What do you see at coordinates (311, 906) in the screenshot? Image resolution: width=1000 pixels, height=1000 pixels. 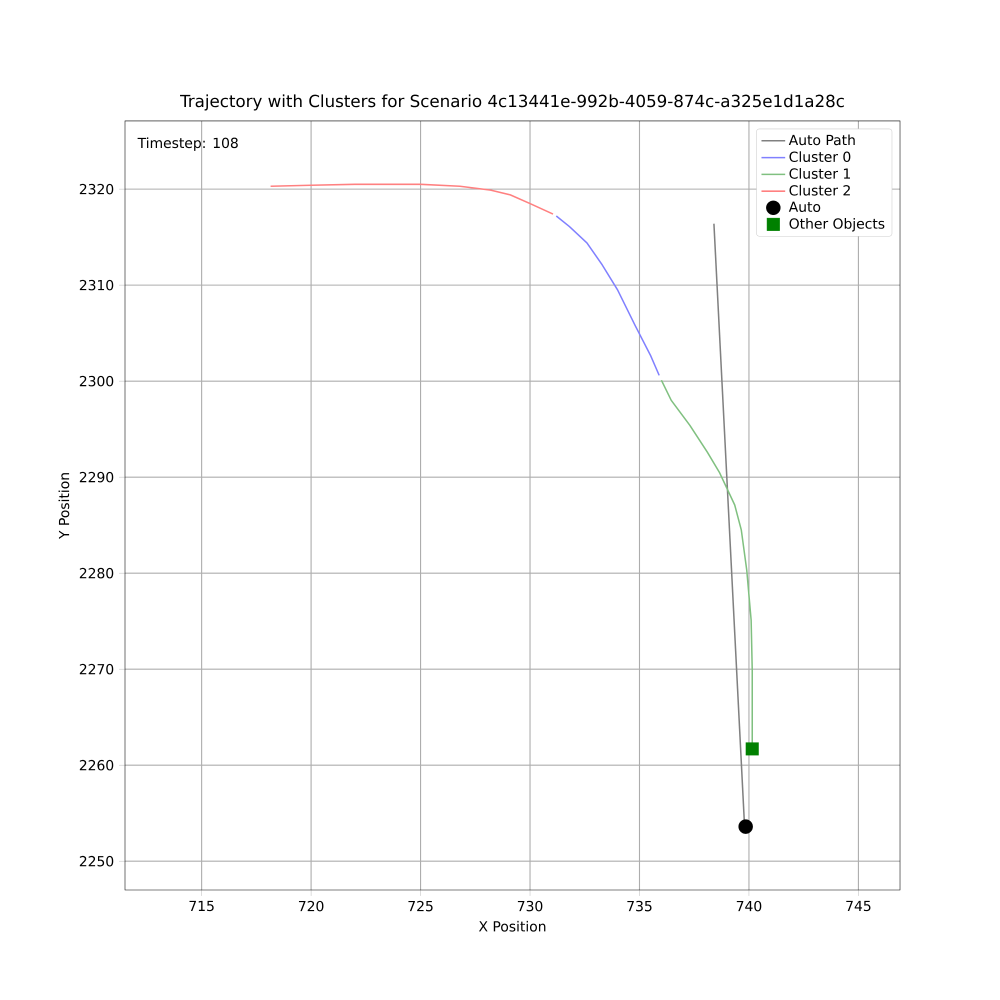 I see `x-tick-label: 720` at bounding box center [311, 906].